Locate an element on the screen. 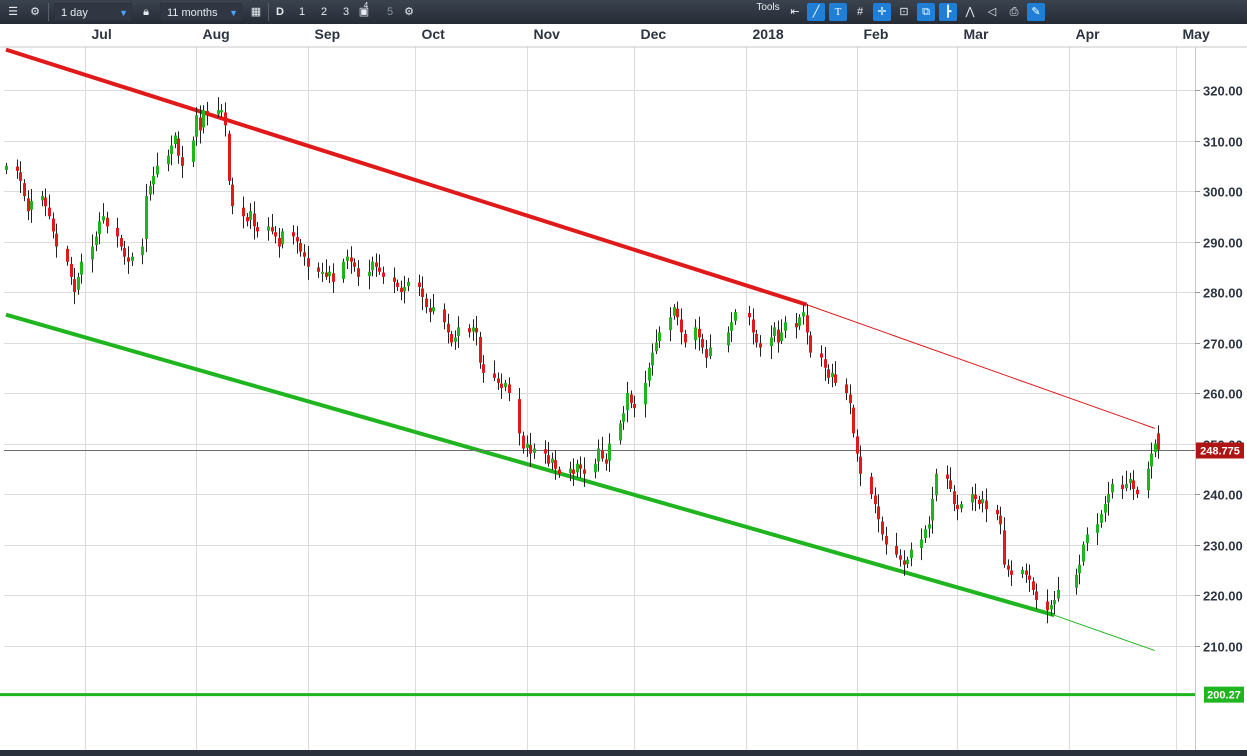 This screenshot has width=1247, height=756. interval-3-button: 3 is located at coordinates (346, 12).